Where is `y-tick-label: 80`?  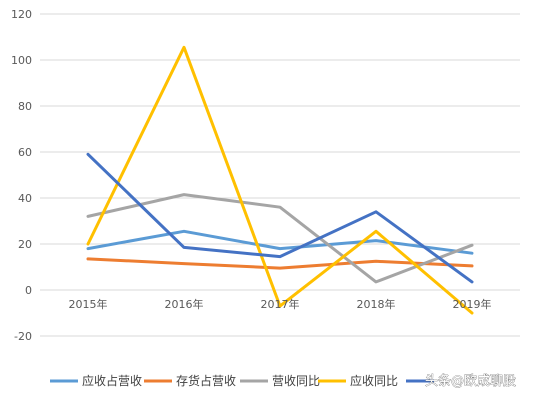
y-tick-label: 80 is located at coordinates (25, 106).